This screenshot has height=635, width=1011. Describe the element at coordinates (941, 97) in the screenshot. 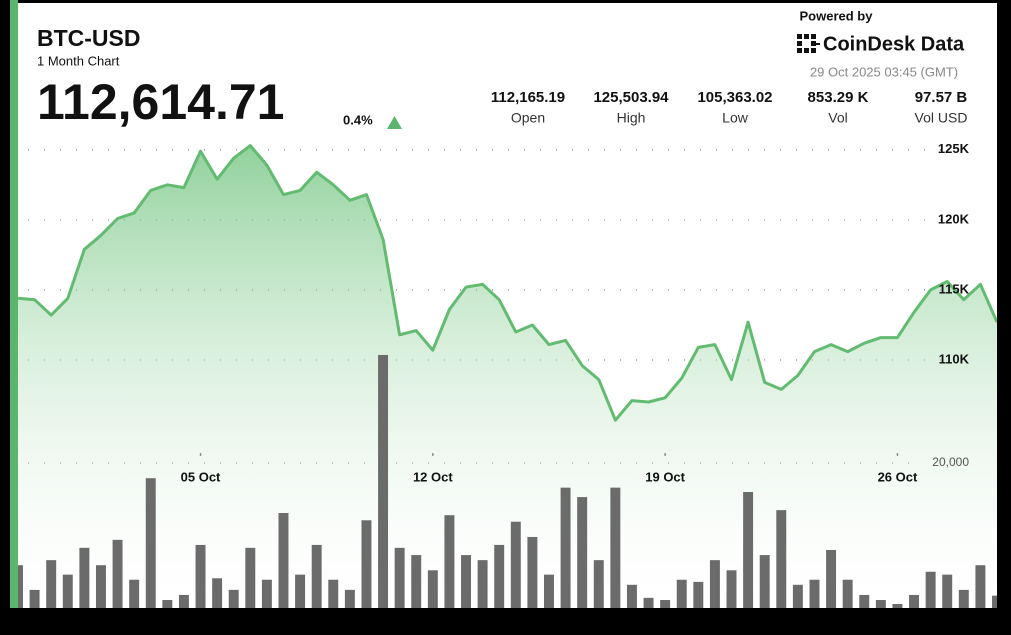

I see `stat-value: 97.57 B` at that location.